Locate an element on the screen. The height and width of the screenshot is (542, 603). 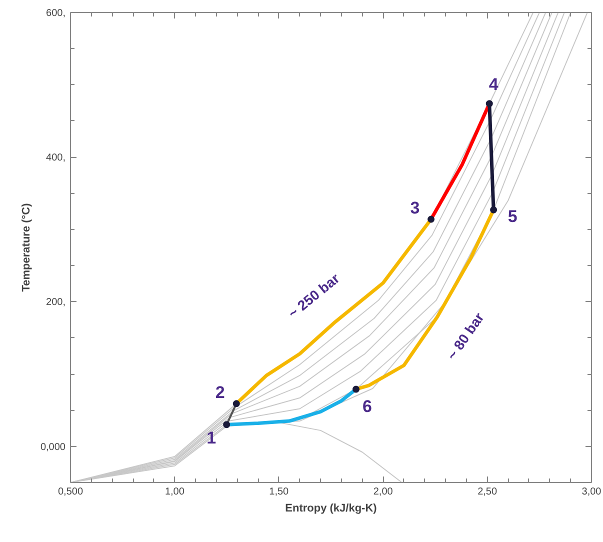
x-tick-label: 1,00 is located at coordinates (174, 492).